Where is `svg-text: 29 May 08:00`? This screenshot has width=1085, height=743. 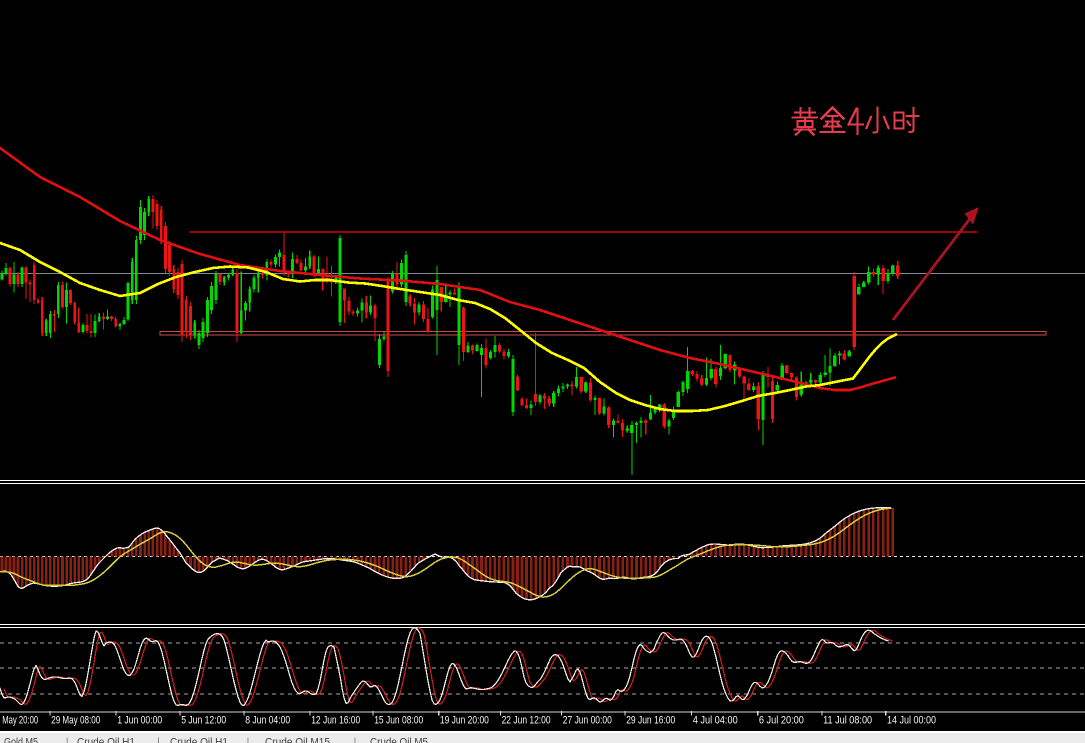 svg-text: 29 May 08:00 is located at coordinates (75, 721).